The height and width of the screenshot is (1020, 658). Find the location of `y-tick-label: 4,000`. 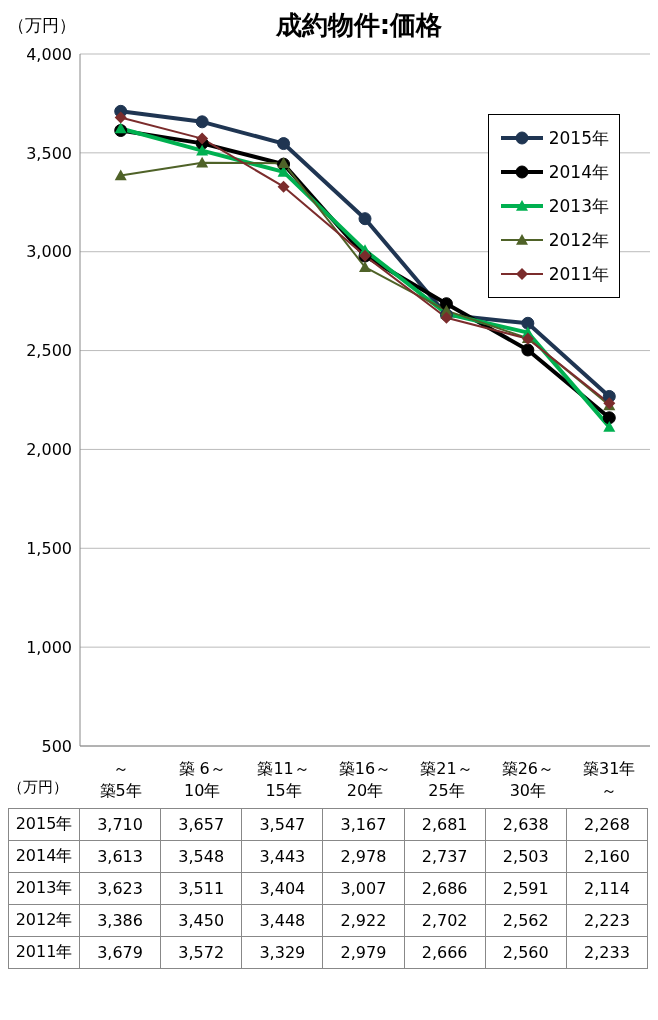

y-tick-label: 4,000 is located at coordinates (49, 54).